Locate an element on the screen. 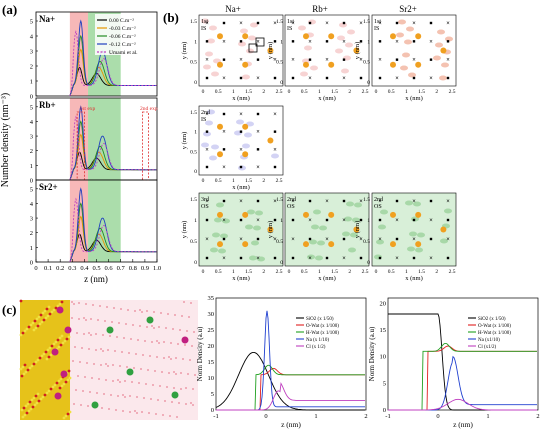  panel-a-ylabel: Number density (nm⁻³) is located at coordinates (5, 140).